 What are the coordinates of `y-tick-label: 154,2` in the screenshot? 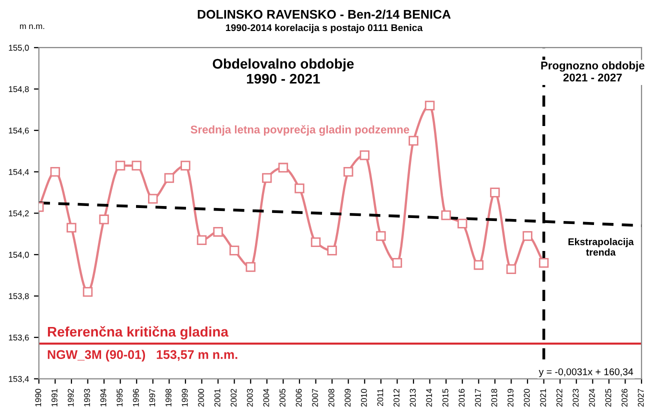 It's located at (18, 214).